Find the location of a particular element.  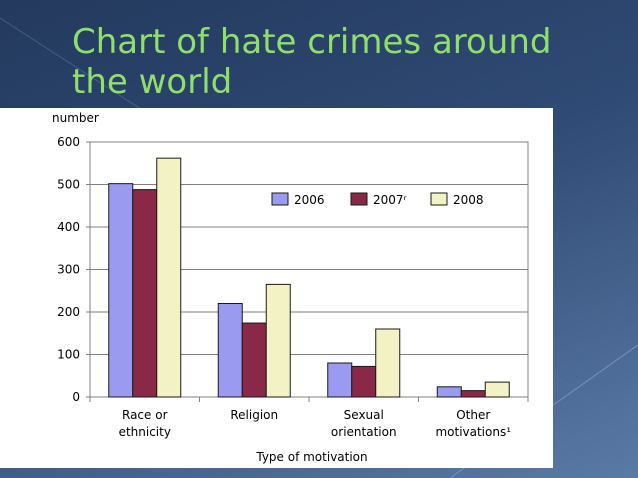

y-tick-label: 500 is located at coordinates (68, 185).